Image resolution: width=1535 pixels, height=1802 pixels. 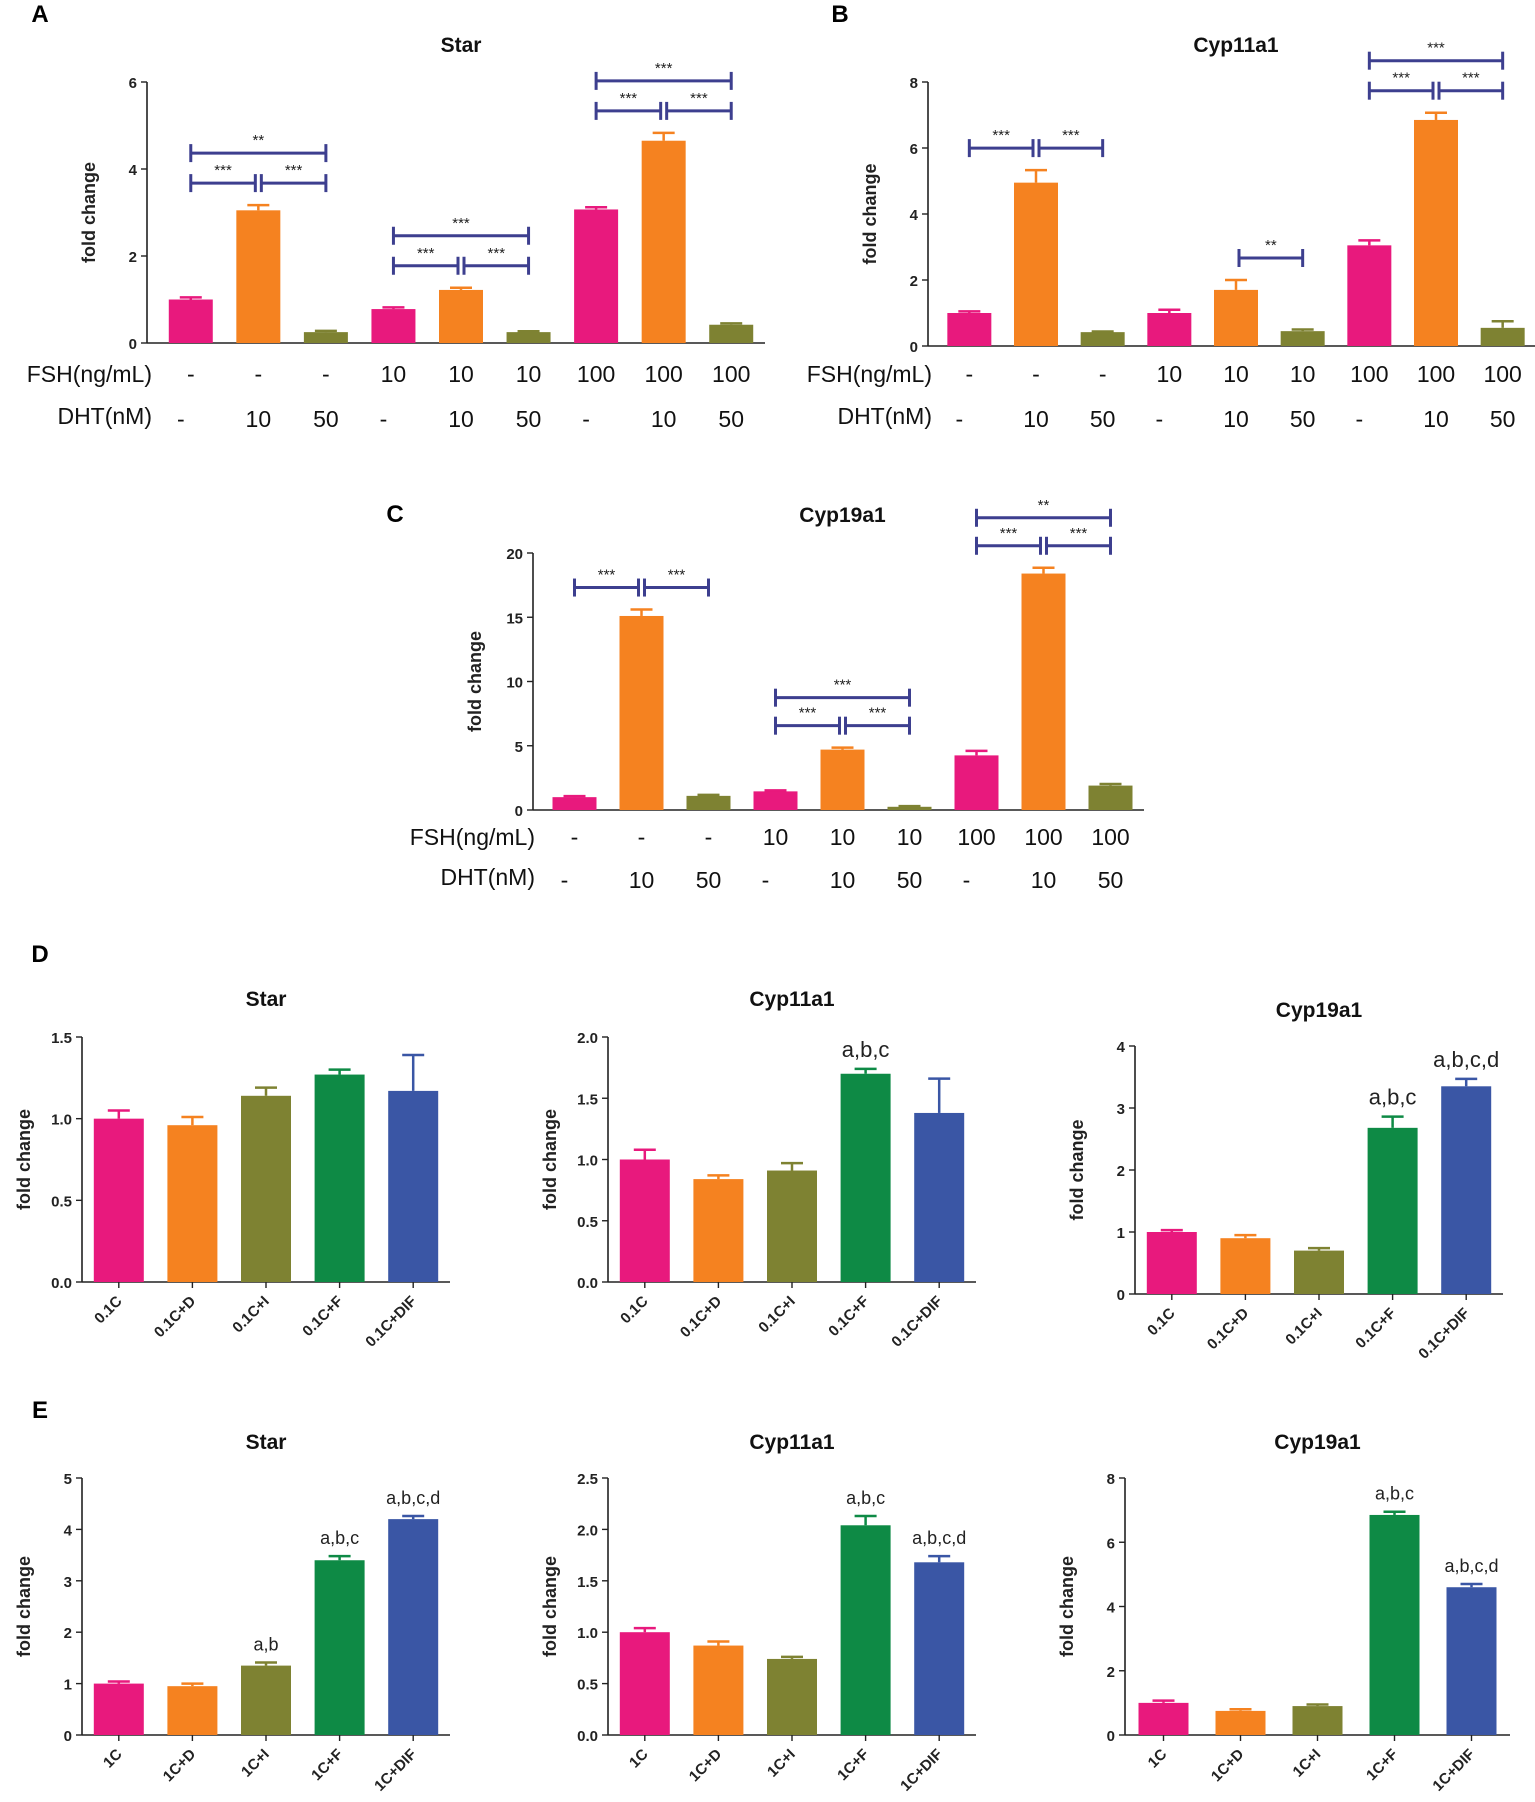 What do you see at coordinates (266, 999) in the screenshot?
I see `chart-title: Star` at bounding box center [266, 999].